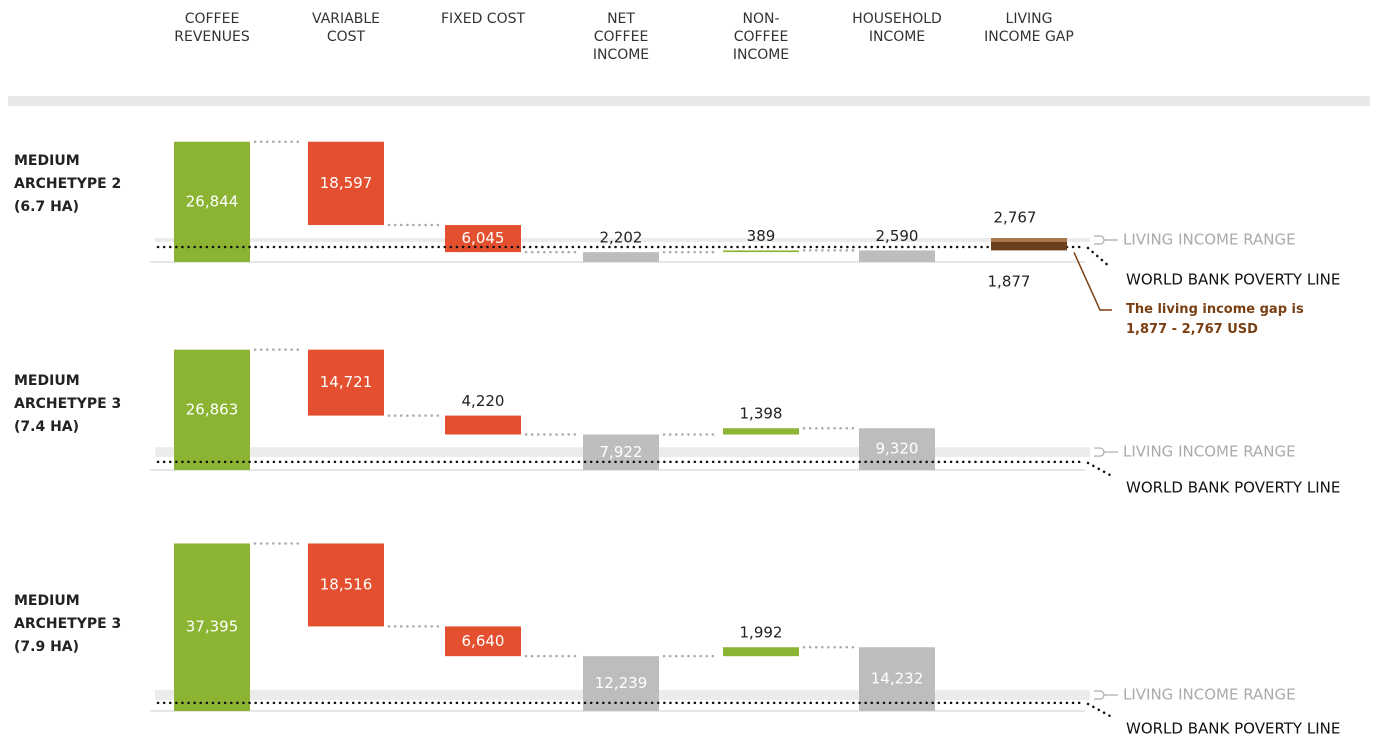 The height and width of the screenshot is (745, 1385). Describe the element at coordinates (68, 404) in the screenshot. I see `row-title: MEDIUM ARCHETYPE 3 (7.4 HA)` at that location.